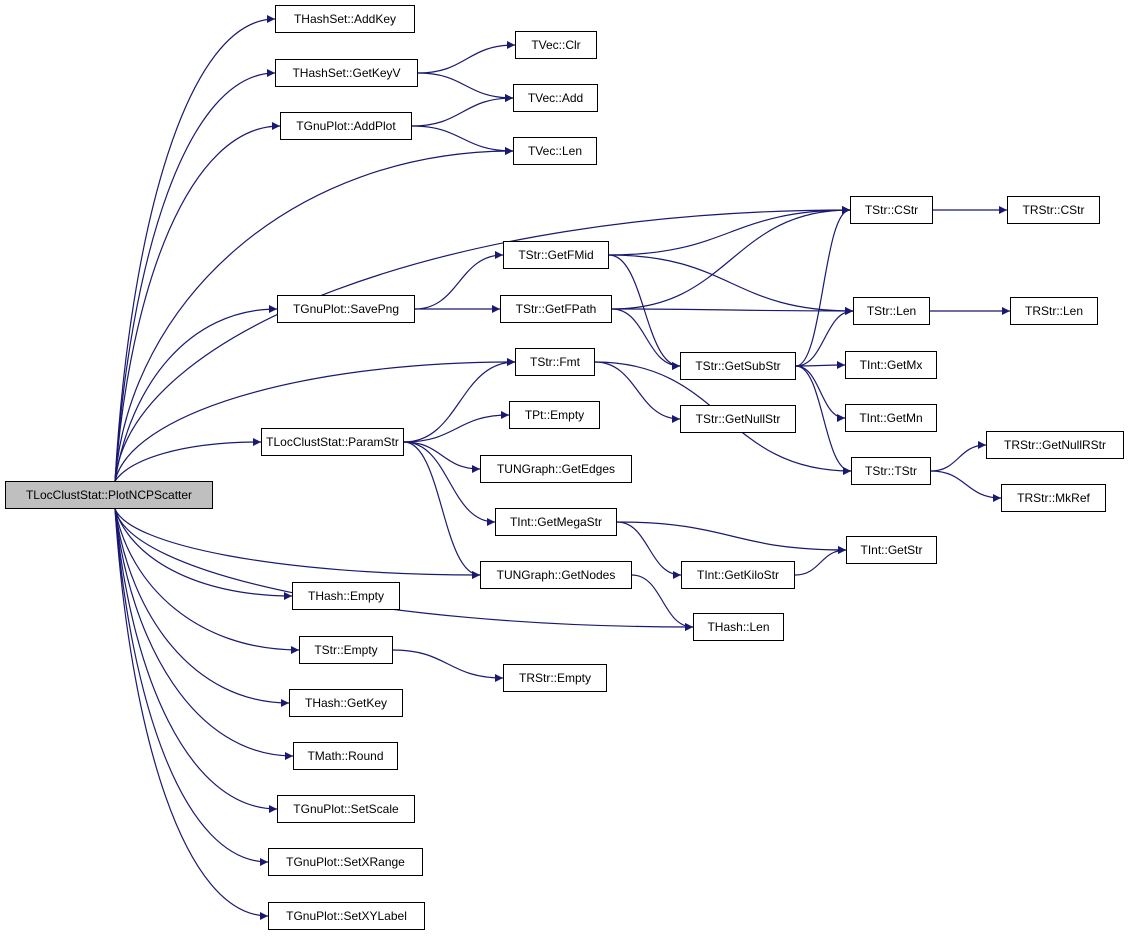  I want to click on edge-root-to-m-round, so click(204, 634).